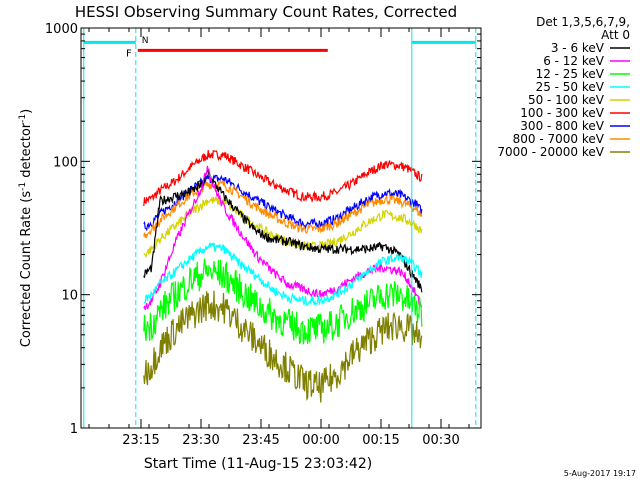 Image resolution: width=640 pixels, height=480 pixels. Describe the element at coordinates (140, 440) in the screenshot. I see `x-tick-label: 23:15` at that location.